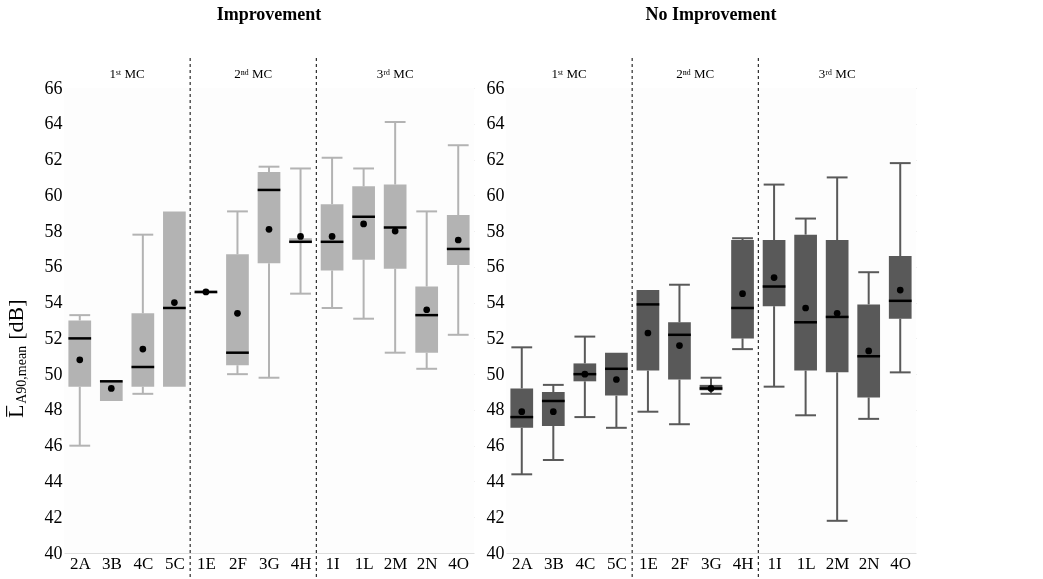 This screenshot has height=579, width=1043. What do you see at coordinates (269, 13) in the screenshot?
I see `chart-title: Improvement` at bounding box center [269, 13].